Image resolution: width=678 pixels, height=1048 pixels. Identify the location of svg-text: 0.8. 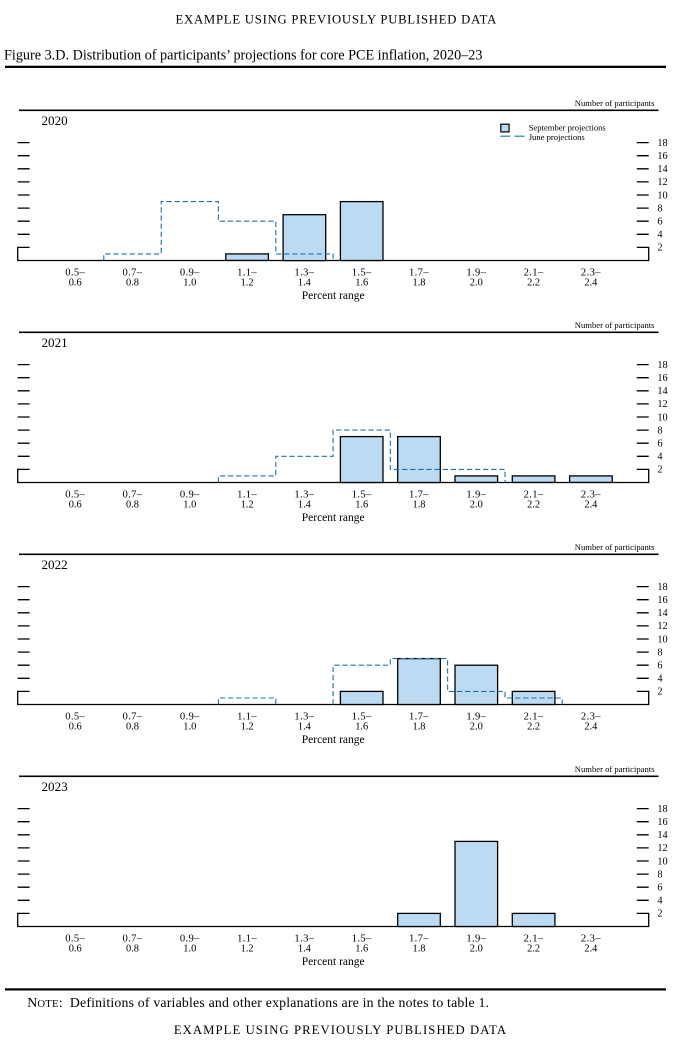
(132, 949).